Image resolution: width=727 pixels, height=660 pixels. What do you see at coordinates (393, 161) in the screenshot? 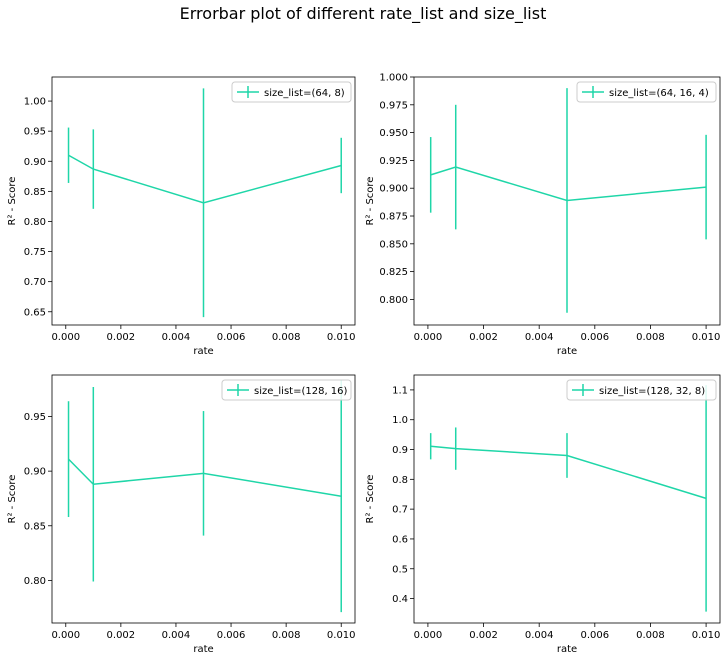
I see `y-tick-label: 0.925` at bounding box center [393, 161].